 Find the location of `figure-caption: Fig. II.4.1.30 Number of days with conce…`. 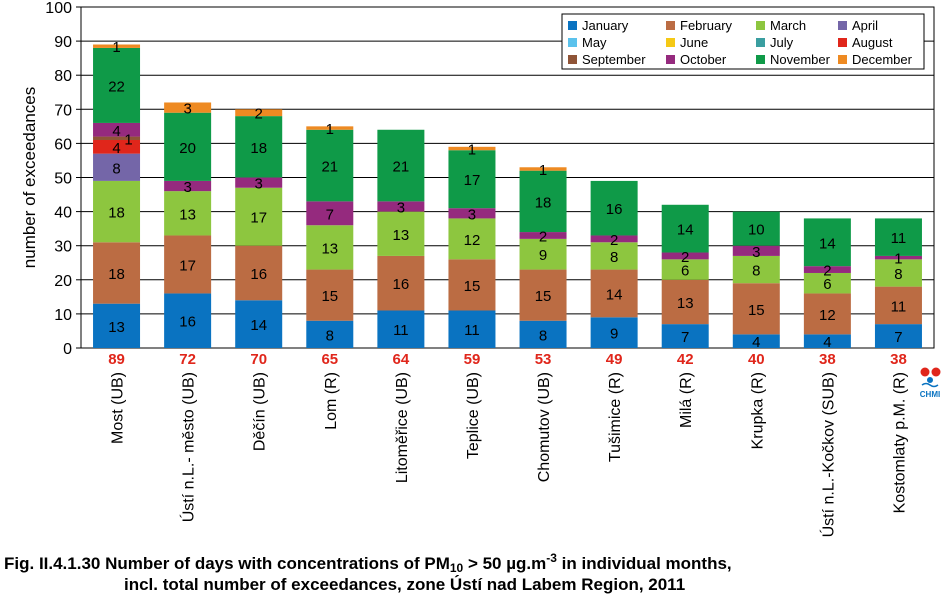

figure-caption: Fig. II.4.1.30 Number of days with conce… is located at coordinates (474, 573).